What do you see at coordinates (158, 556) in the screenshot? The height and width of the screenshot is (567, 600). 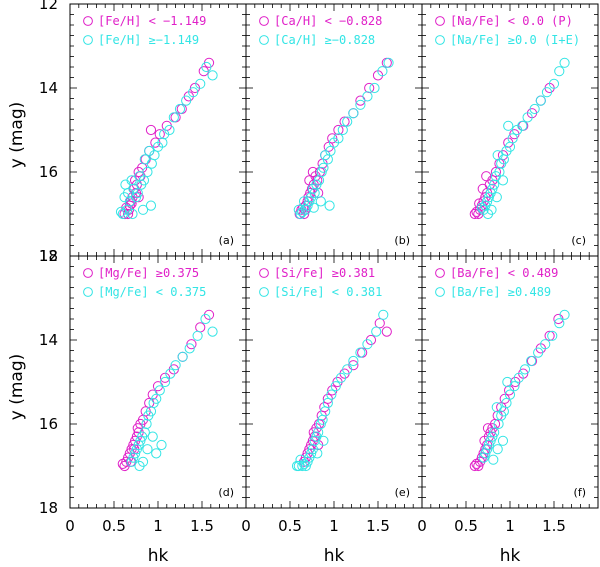 I see `x-axis-label-1: hk` at bounding box center [158, 556].